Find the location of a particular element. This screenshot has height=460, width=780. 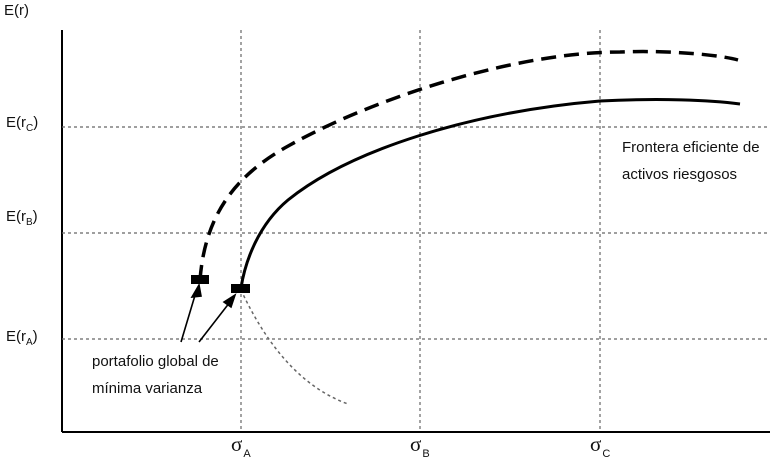

x-tick-sigma-b-symbol: σ is located at coordinates (416, 444).